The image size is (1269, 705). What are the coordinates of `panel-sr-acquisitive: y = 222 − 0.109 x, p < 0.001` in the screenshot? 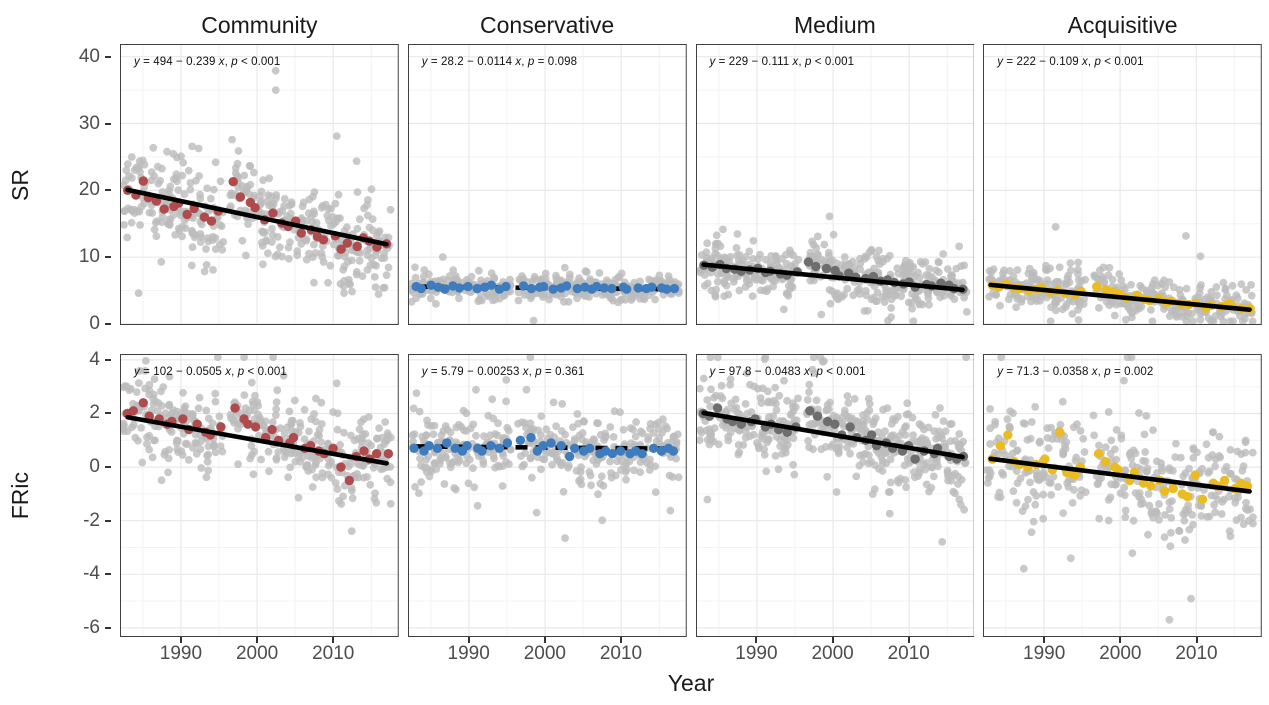 It's located at (1122, 184).